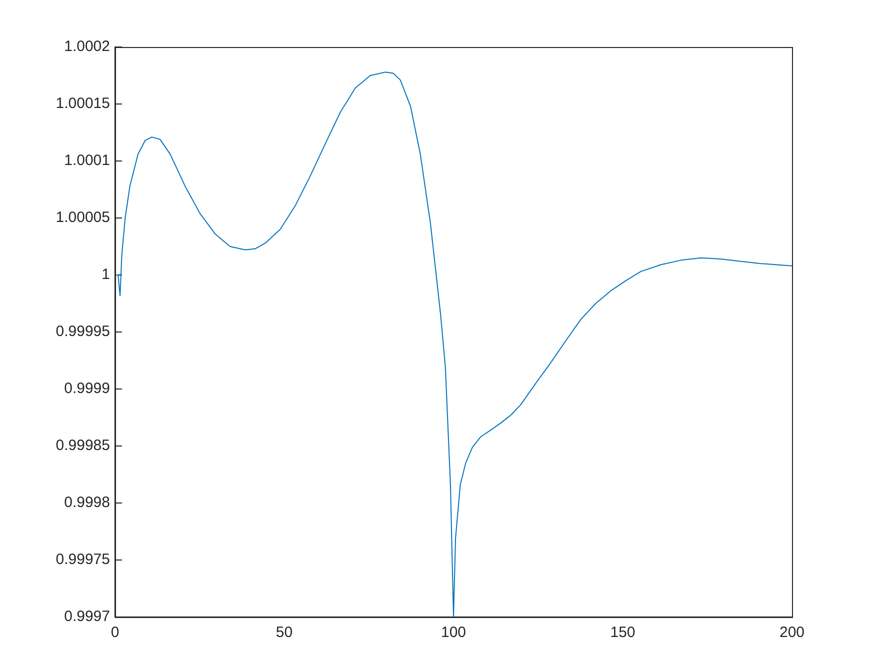 This screenshot has height=656, width=875. I want to click on y-tick-label: 0.9998, so click(87, 503).